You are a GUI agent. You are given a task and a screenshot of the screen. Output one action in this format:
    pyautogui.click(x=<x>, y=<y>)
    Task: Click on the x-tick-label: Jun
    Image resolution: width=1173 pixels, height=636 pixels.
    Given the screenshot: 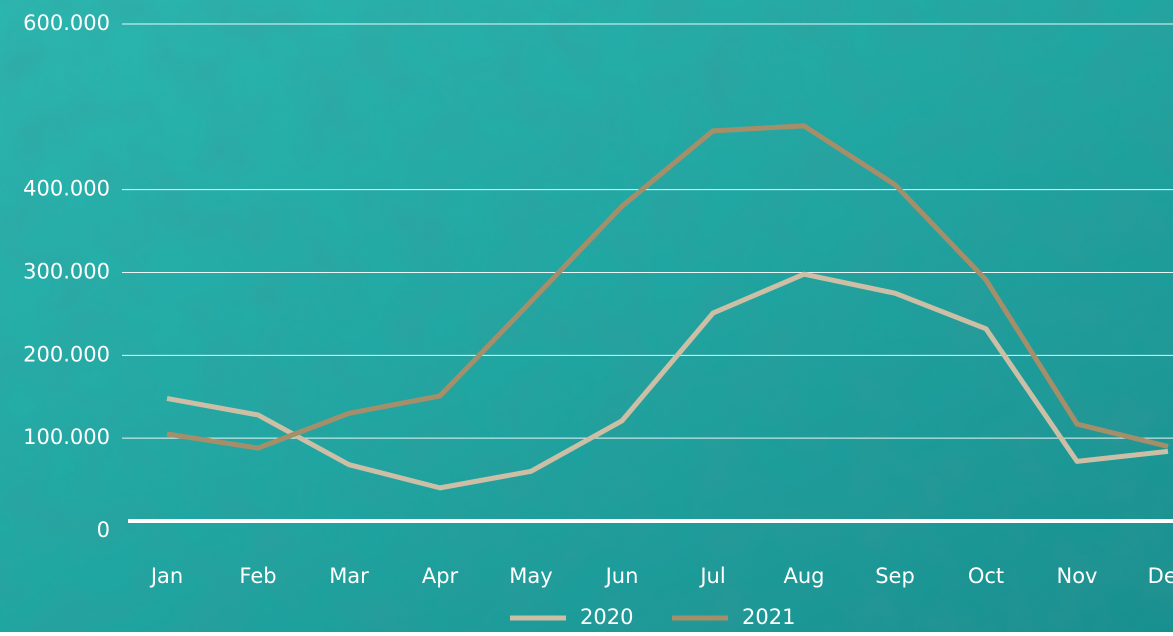 What is the action you would take?
    pyautogui.click(x=621, y=576)
    